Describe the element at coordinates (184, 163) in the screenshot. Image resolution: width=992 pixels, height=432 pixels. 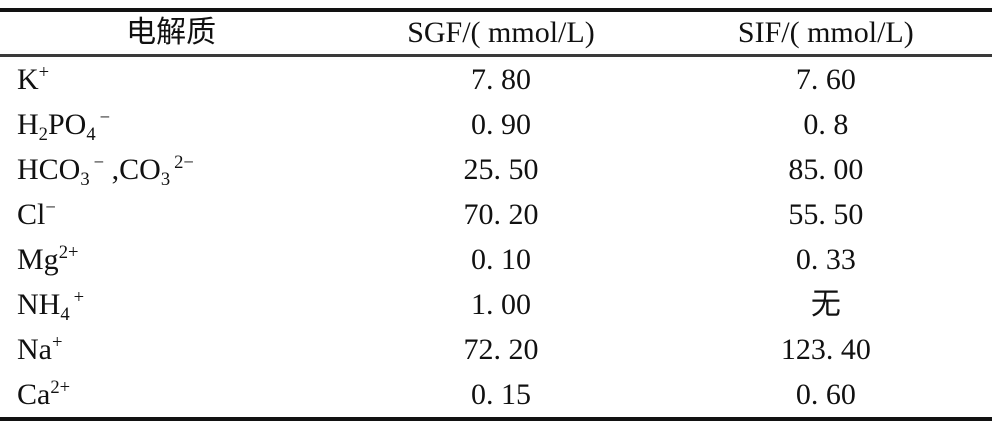
I see `superscript: 2−` at that location.